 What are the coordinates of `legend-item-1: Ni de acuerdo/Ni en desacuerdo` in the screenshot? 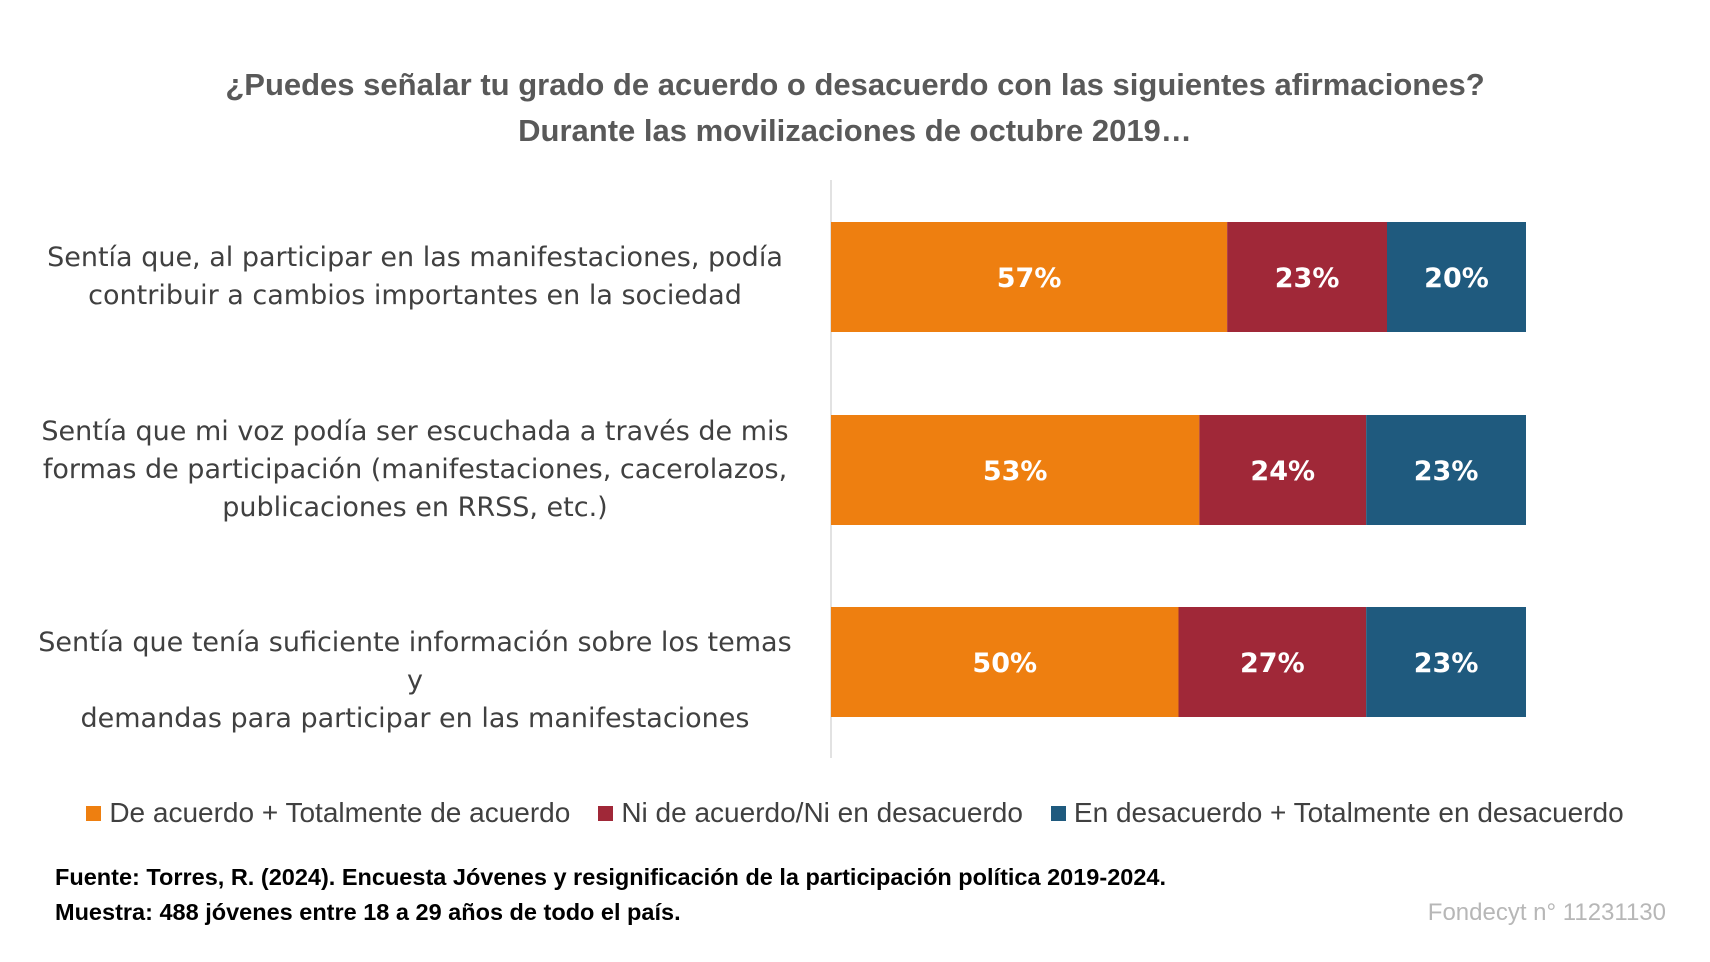 It's located at (810, 813).